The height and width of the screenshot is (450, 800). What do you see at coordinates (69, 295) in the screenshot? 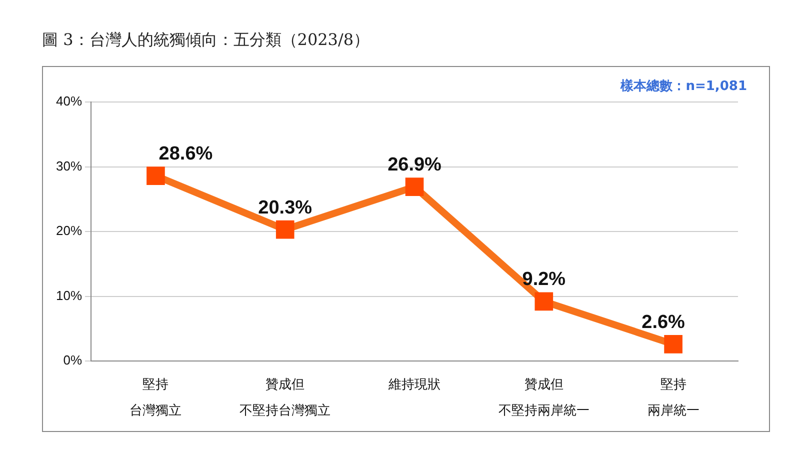
I see `y-tick-label: 10%` at bounding box center [69, 295].